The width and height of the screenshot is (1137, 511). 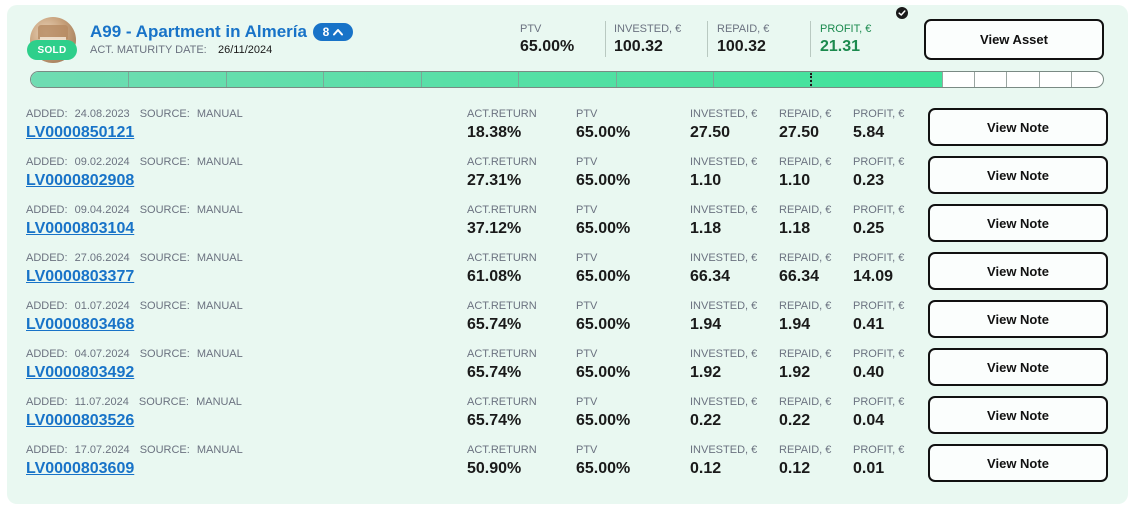 I want to click on note-act-return: ACT.RETURN 50.90%, so click(x=502, y=461).